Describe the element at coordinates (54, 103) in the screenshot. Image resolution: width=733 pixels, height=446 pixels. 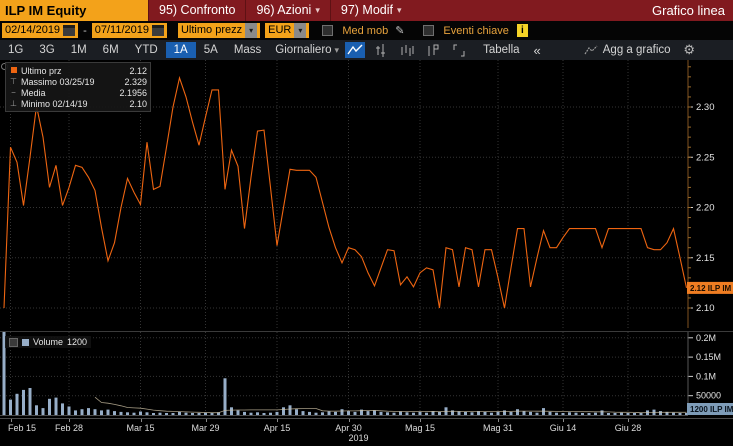
I see `legend-label: Minimo 02/14/19` at that location.